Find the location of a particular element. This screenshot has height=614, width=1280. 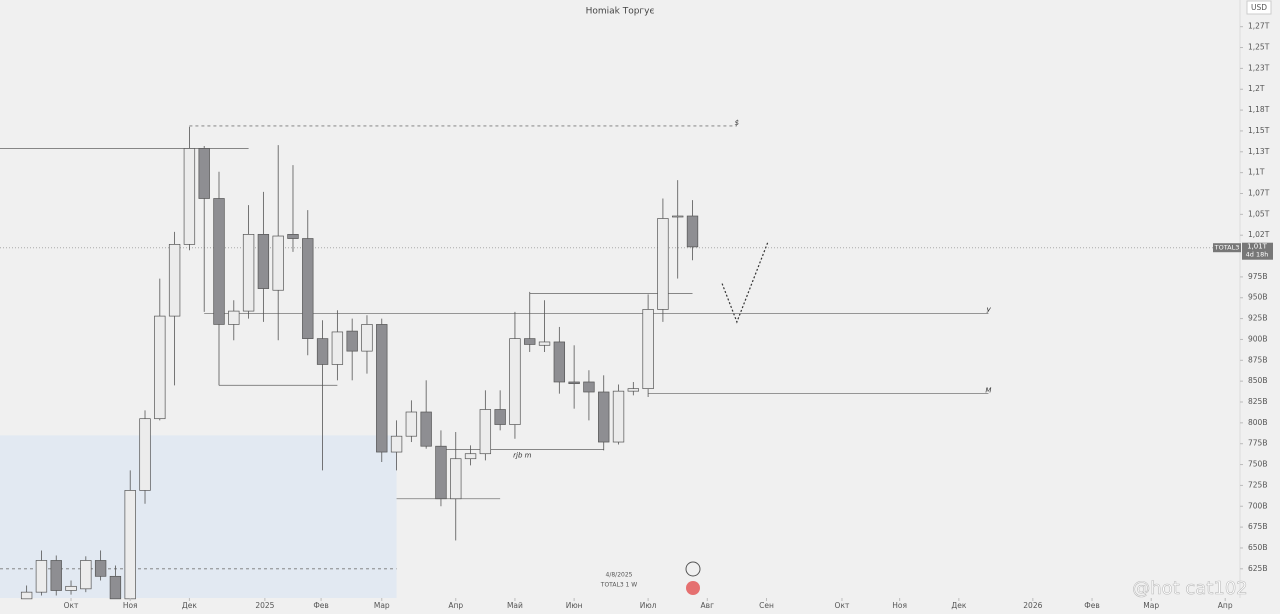

level-label: У is located at coordinates (988, 311).